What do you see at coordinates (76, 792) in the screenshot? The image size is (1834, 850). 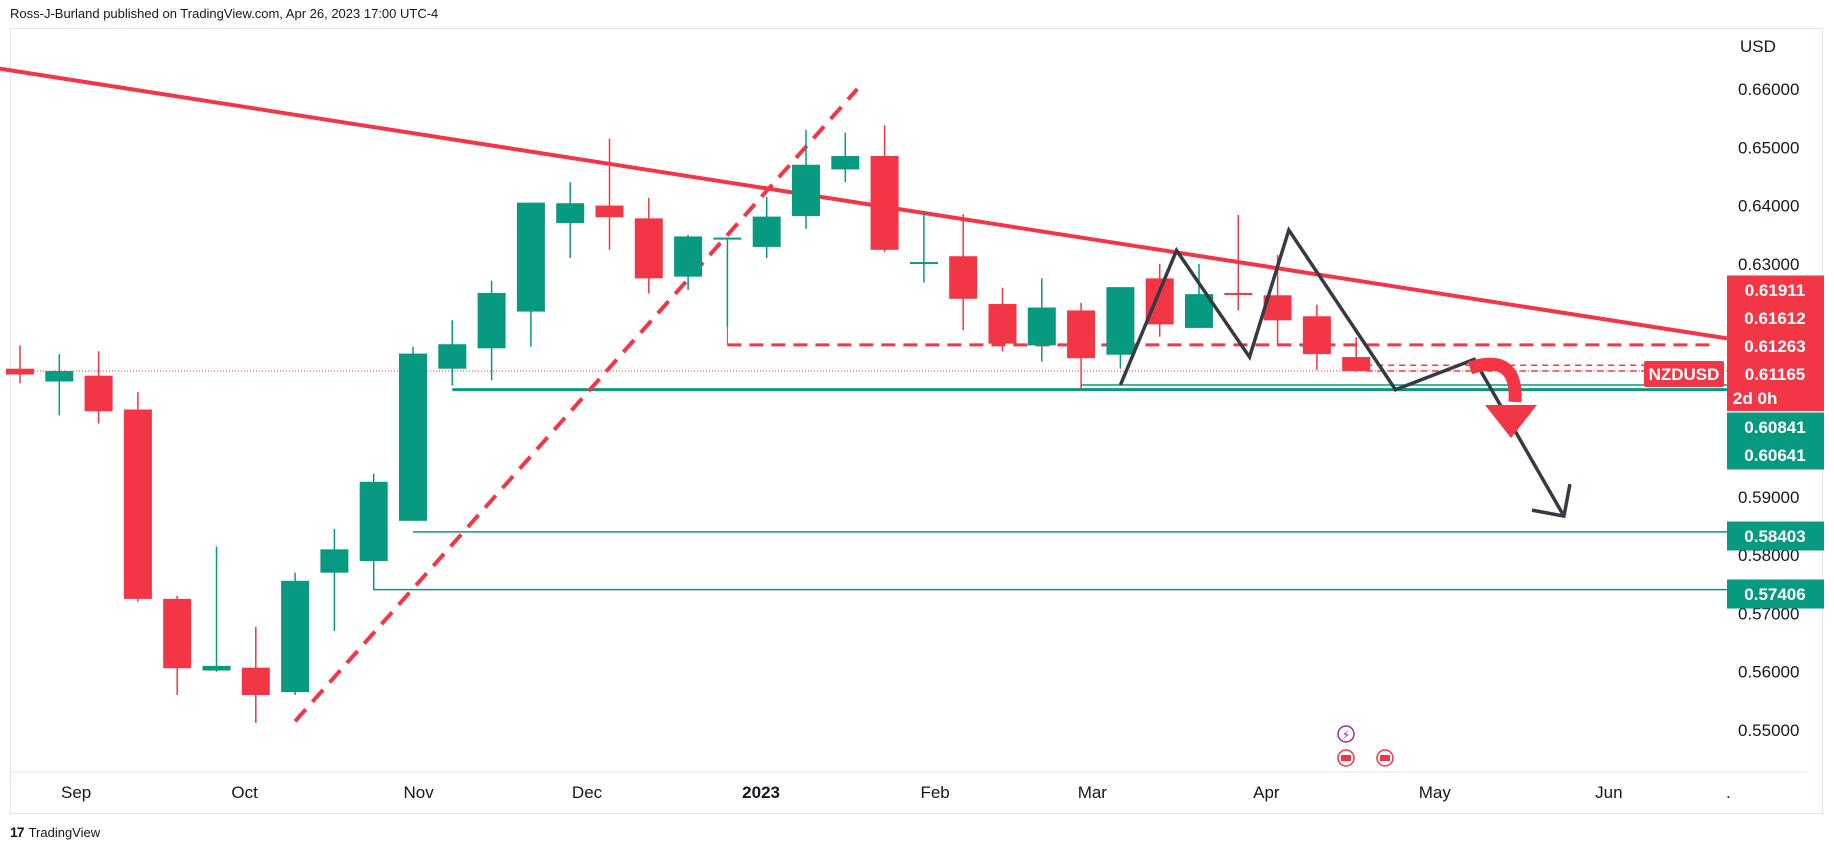 I see `x-tick-label: Sep` at bounding box center [76, 792].